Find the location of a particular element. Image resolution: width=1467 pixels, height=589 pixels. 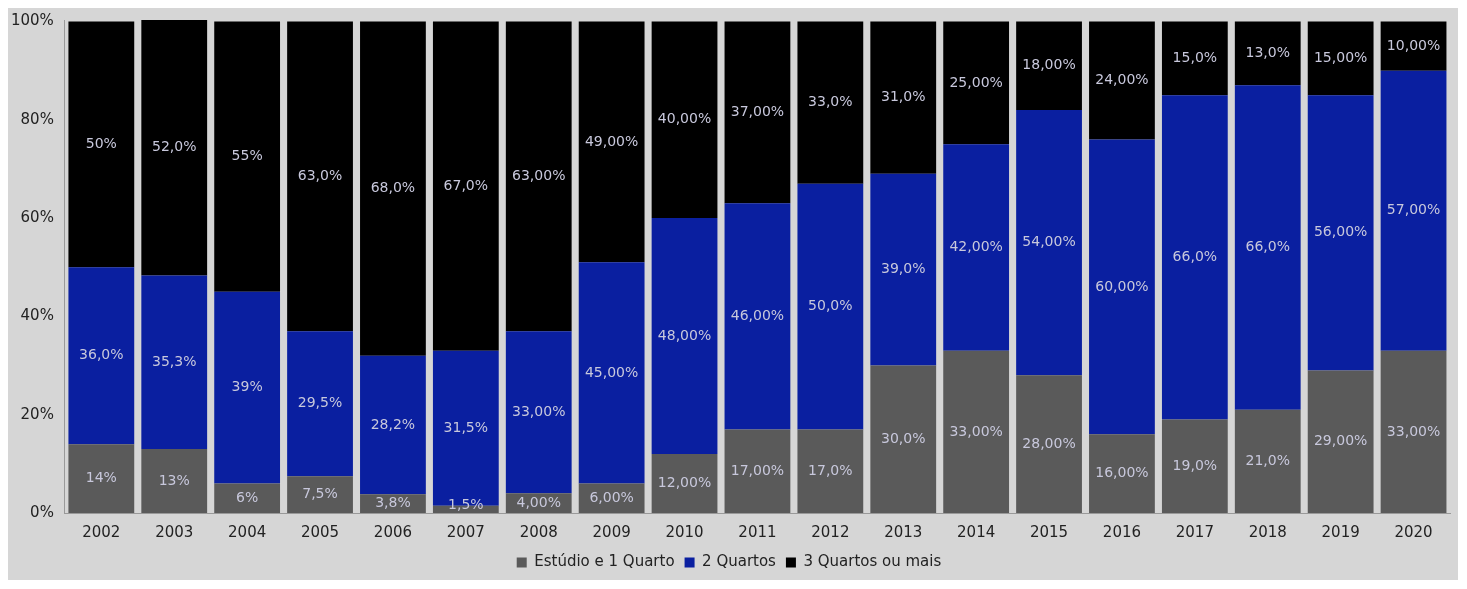

data-label: 55% is located at coordinates (247, 155).